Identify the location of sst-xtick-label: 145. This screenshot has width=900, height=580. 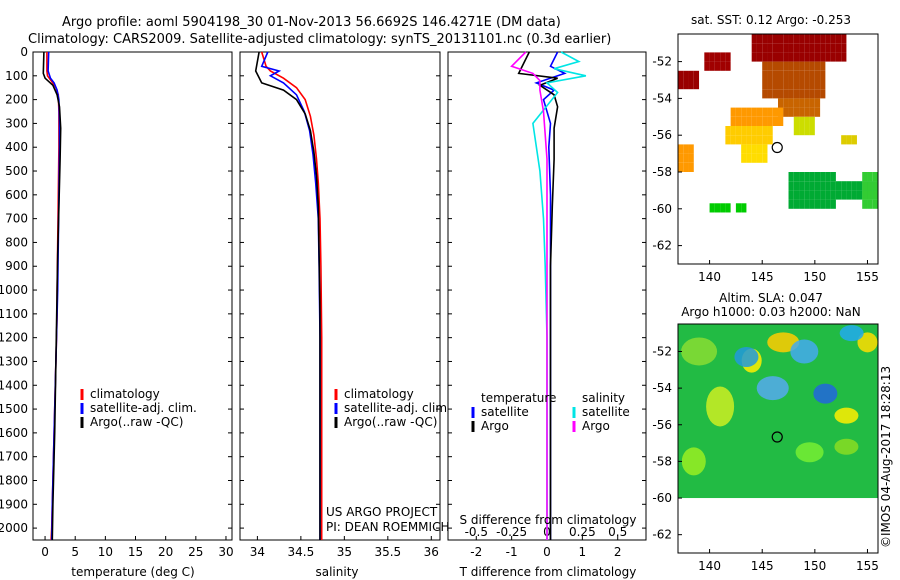
(762, 277).